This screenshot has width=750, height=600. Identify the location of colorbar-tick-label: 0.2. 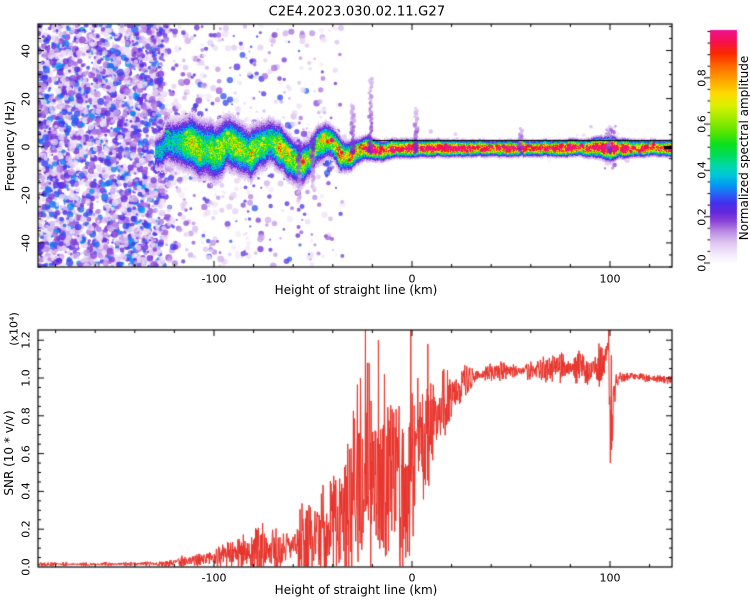
(702, 216).